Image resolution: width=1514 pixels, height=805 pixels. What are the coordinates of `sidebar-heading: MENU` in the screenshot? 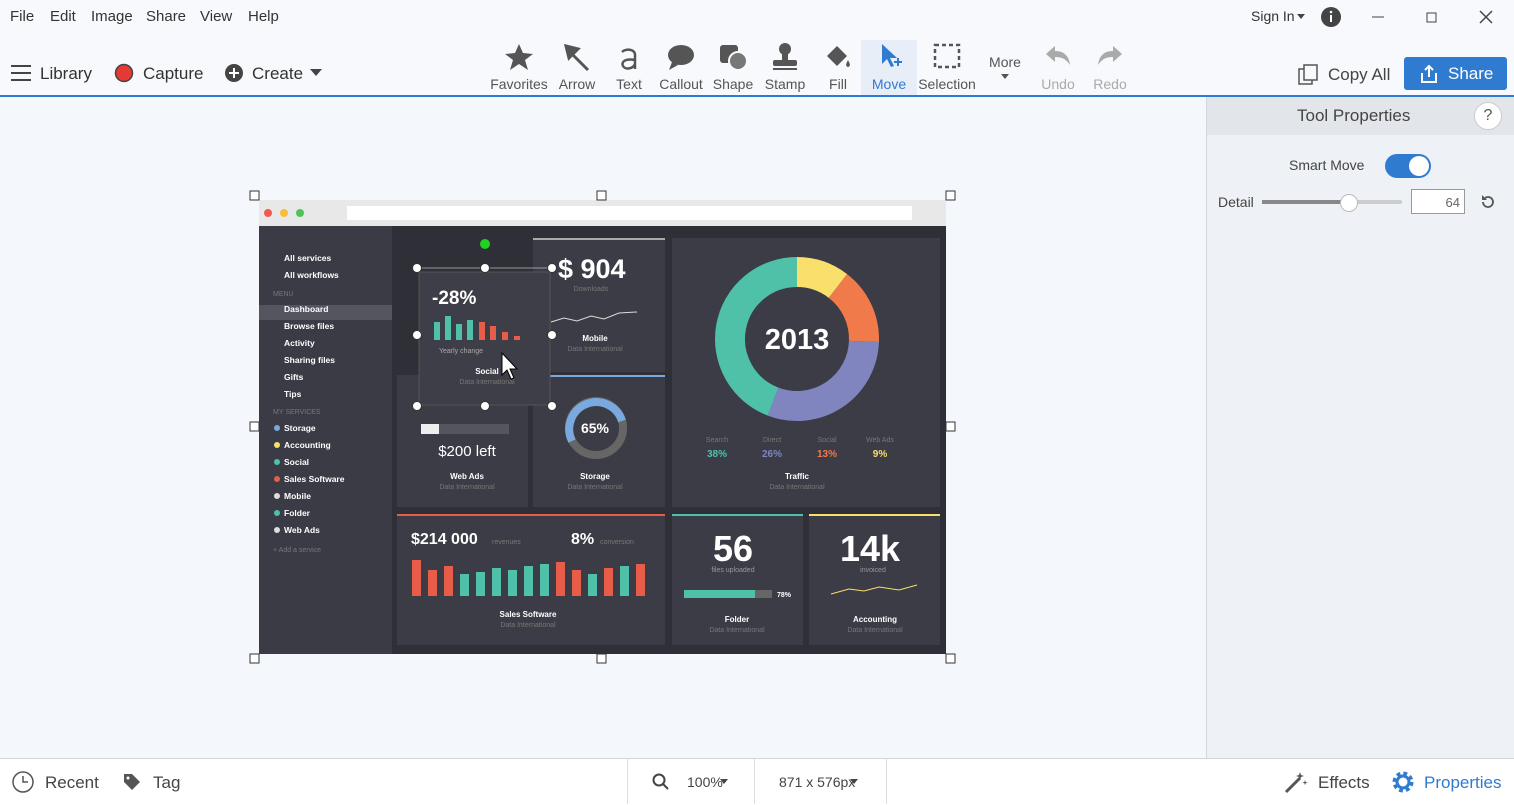 It's located at (283, 294).